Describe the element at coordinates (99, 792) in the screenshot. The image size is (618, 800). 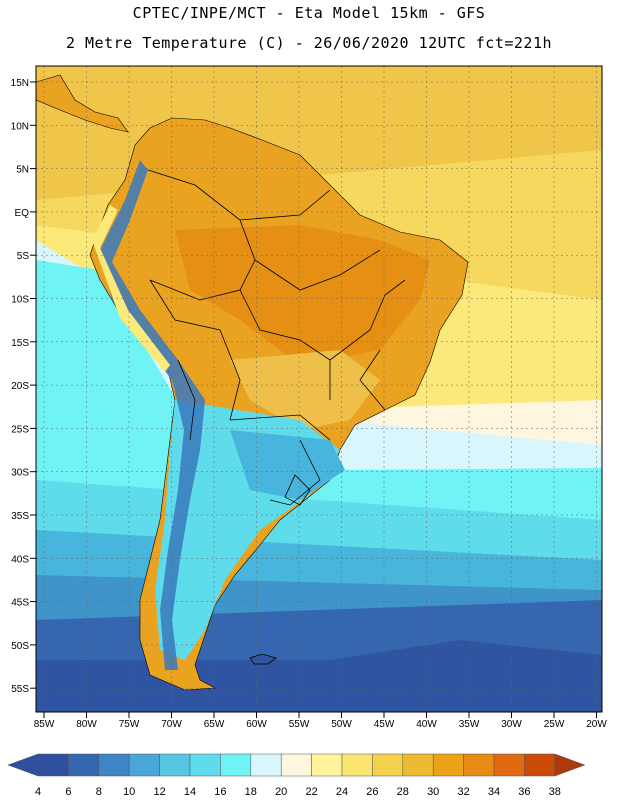
I see `legend-label: 8` at that location.